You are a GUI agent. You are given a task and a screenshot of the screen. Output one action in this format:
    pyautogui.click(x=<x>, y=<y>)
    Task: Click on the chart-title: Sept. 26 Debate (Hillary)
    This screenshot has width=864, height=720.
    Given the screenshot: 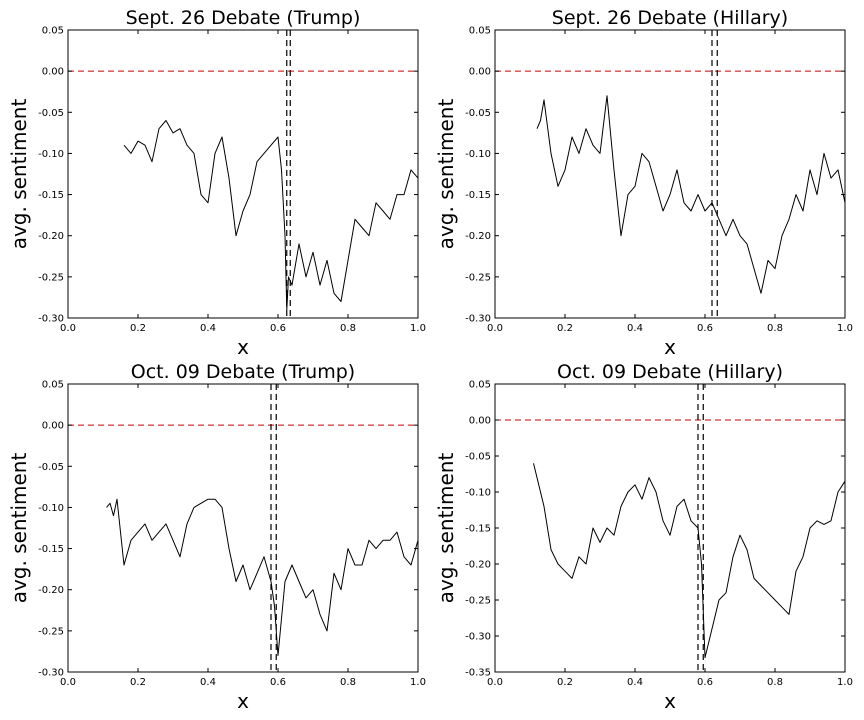 What is the action you would take?
    pyautogui.click(x=670, y=18)
    